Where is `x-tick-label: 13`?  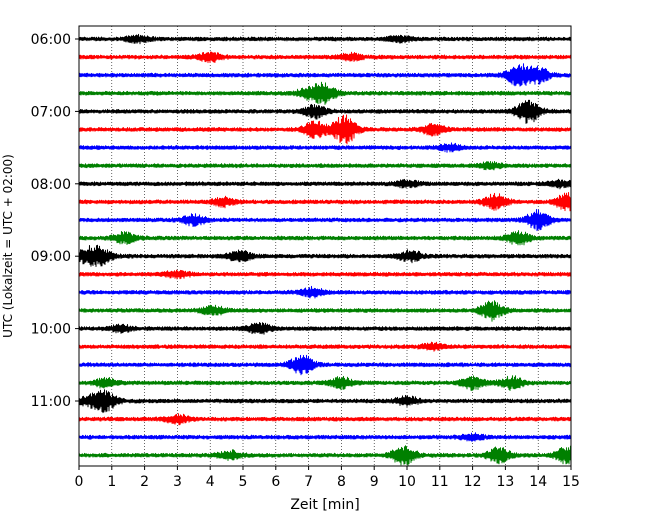 x-tick-label: 13 is located at coordinates (505, 482).